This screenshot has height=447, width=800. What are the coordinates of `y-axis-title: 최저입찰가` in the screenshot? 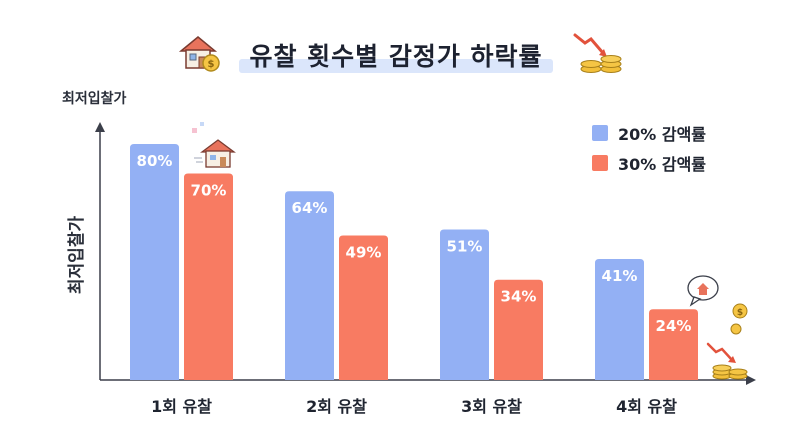 It's located at (77, 255).